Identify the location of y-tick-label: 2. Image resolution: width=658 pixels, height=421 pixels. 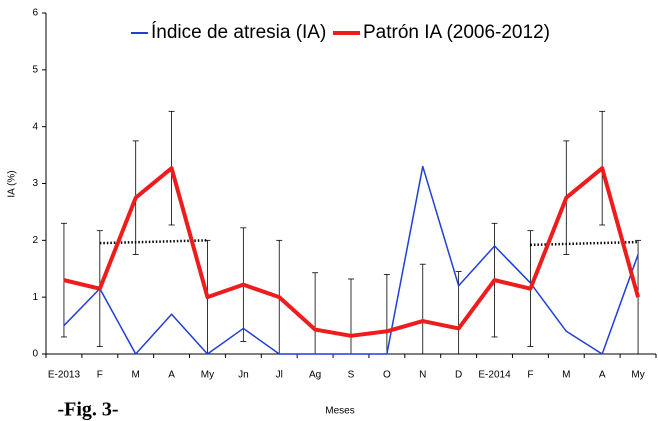
(35, 240).